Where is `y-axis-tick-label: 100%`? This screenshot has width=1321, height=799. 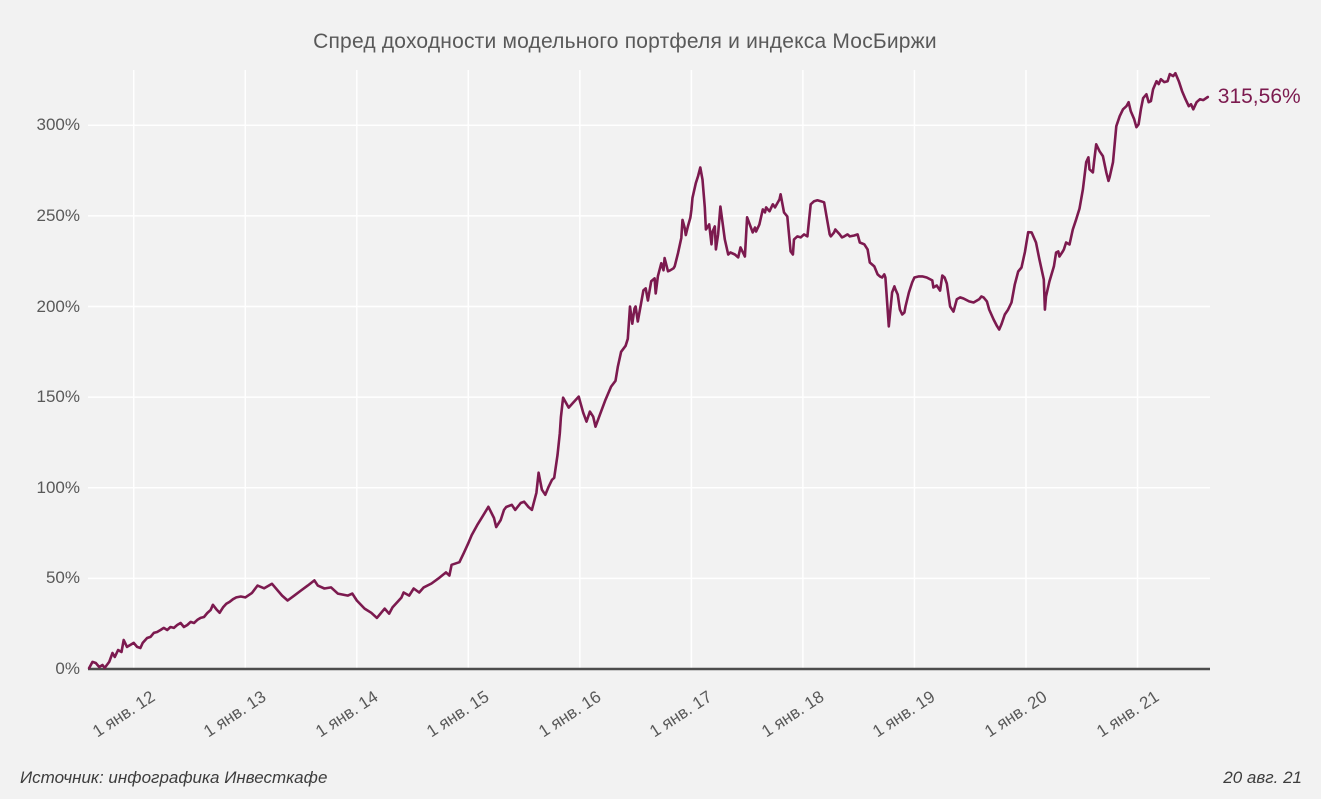
y-axis-tick-label: 100% is located at coordinates (58, 487).